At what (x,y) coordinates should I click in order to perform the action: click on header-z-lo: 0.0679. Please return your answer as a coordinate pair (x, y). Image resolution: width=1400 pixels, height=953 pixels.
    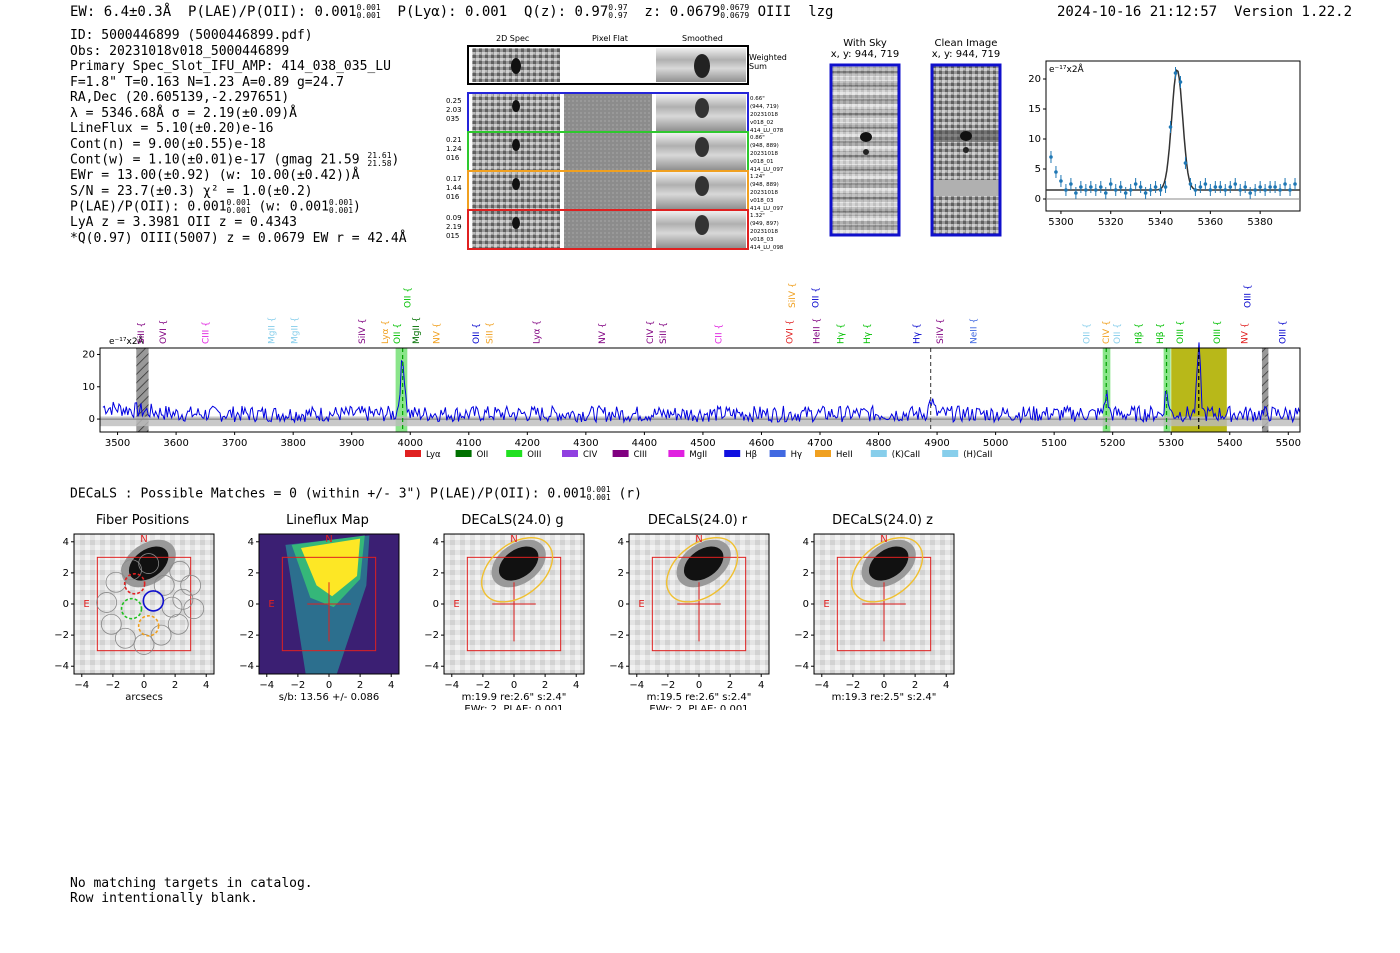
    Looking at the image, I should click on (735, 15).